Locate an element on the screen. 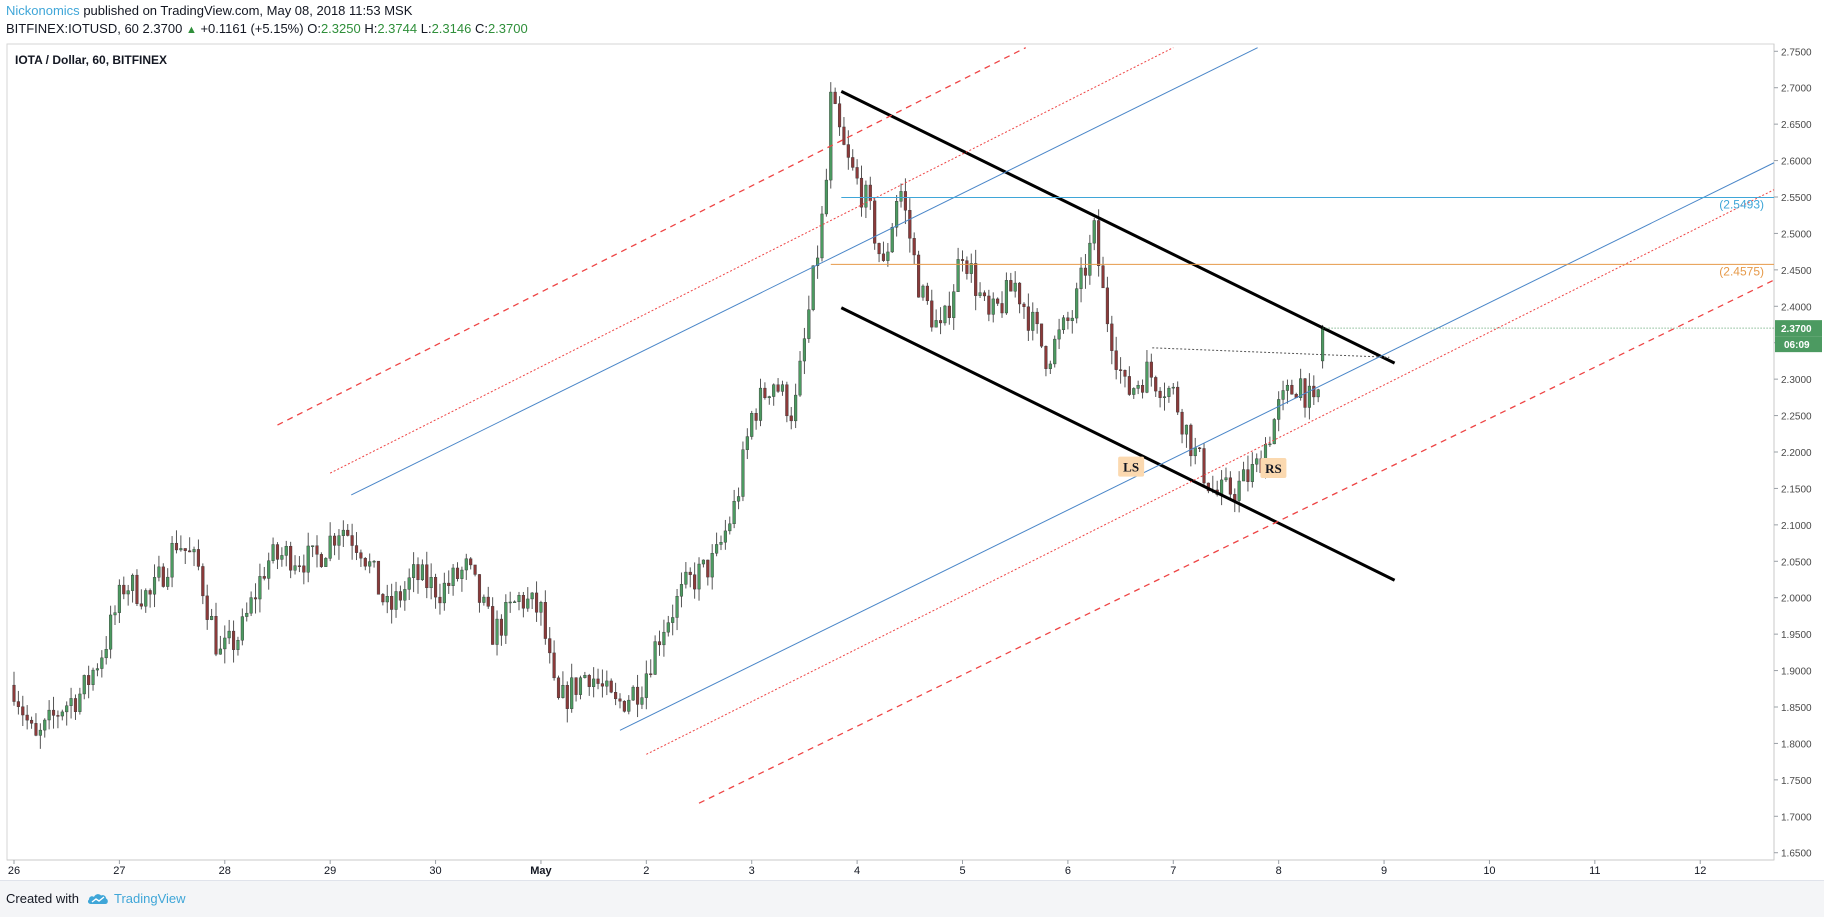 The image size is (1824, 917). countdown-label: 06:09 is located at coordinates (1797, 345).